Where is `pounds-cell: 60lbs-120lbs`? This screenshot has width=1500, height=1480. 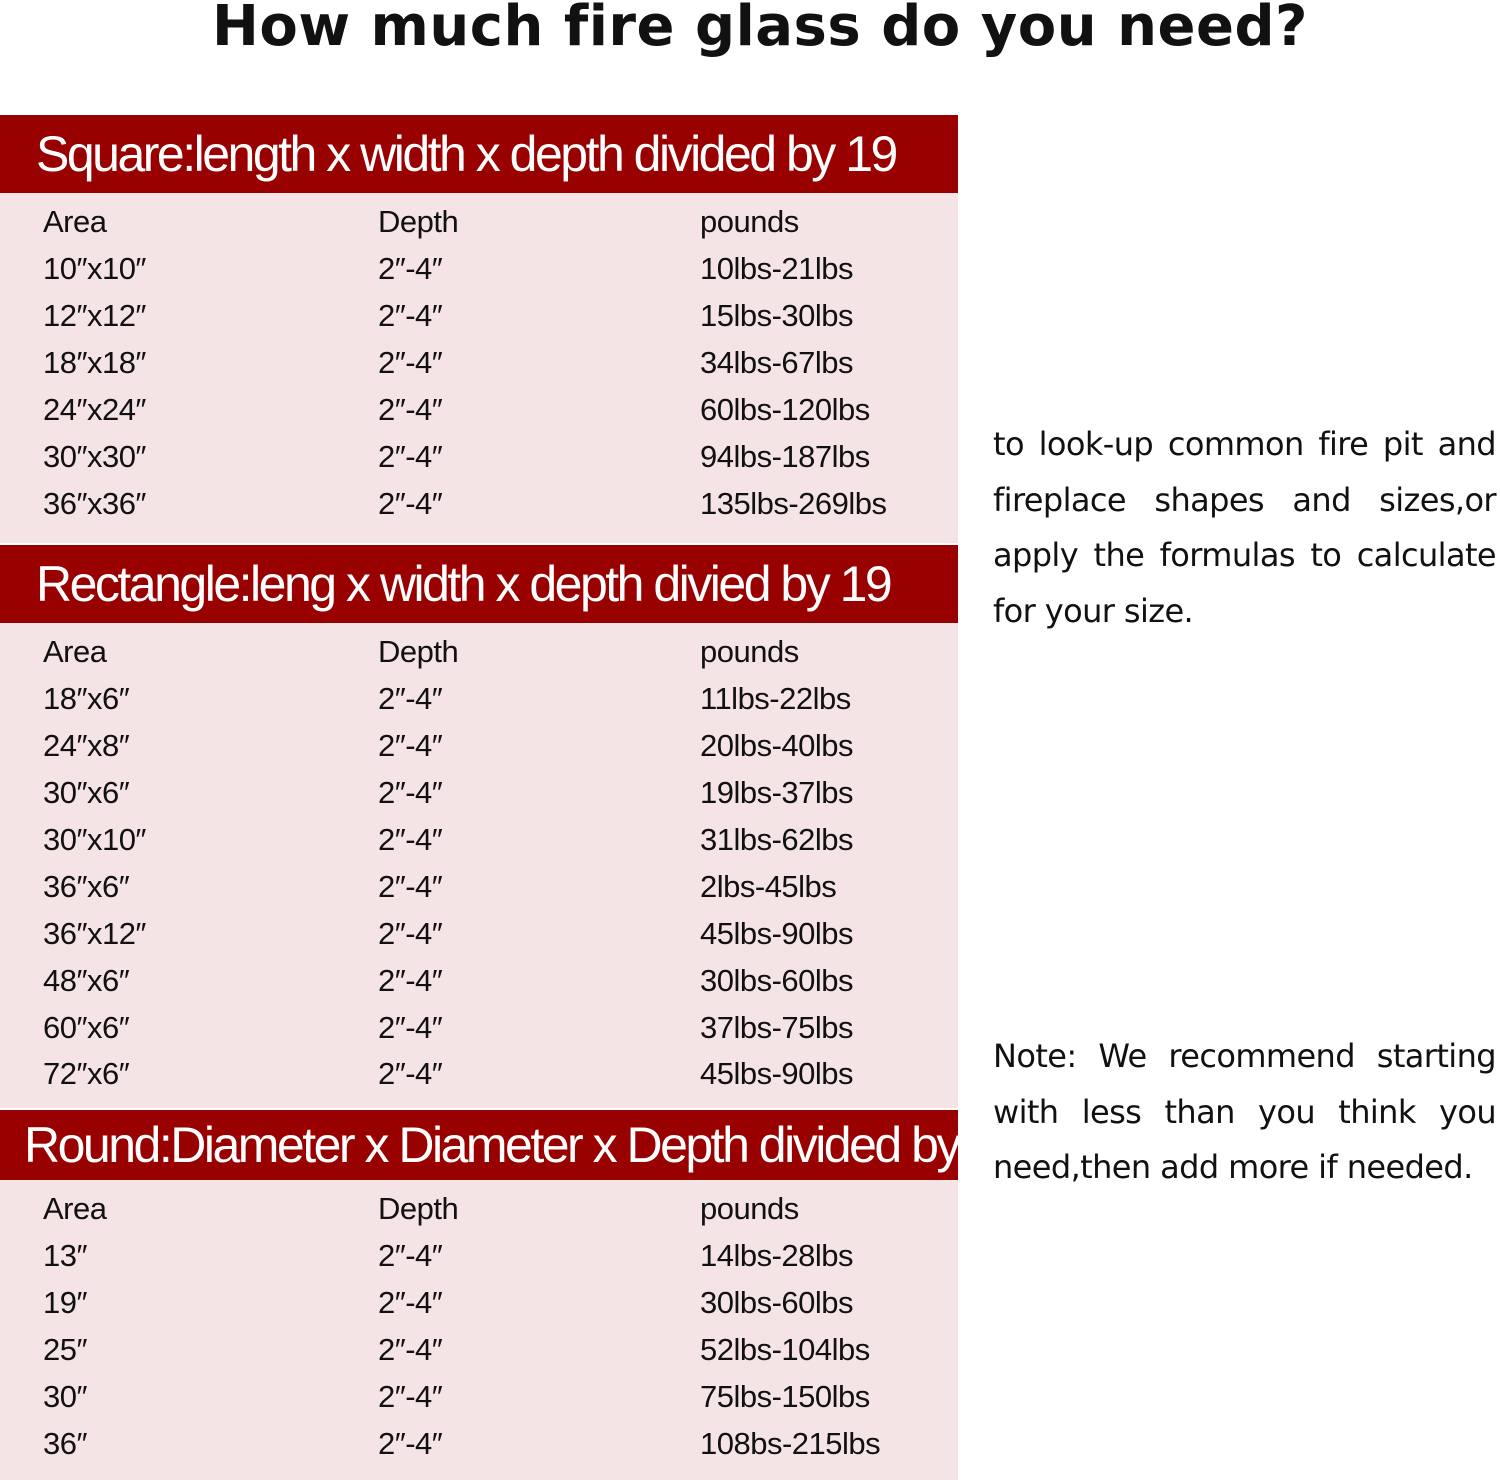
pounds-cell: 60lbs-120lbs is located at coordinates (785, 409).